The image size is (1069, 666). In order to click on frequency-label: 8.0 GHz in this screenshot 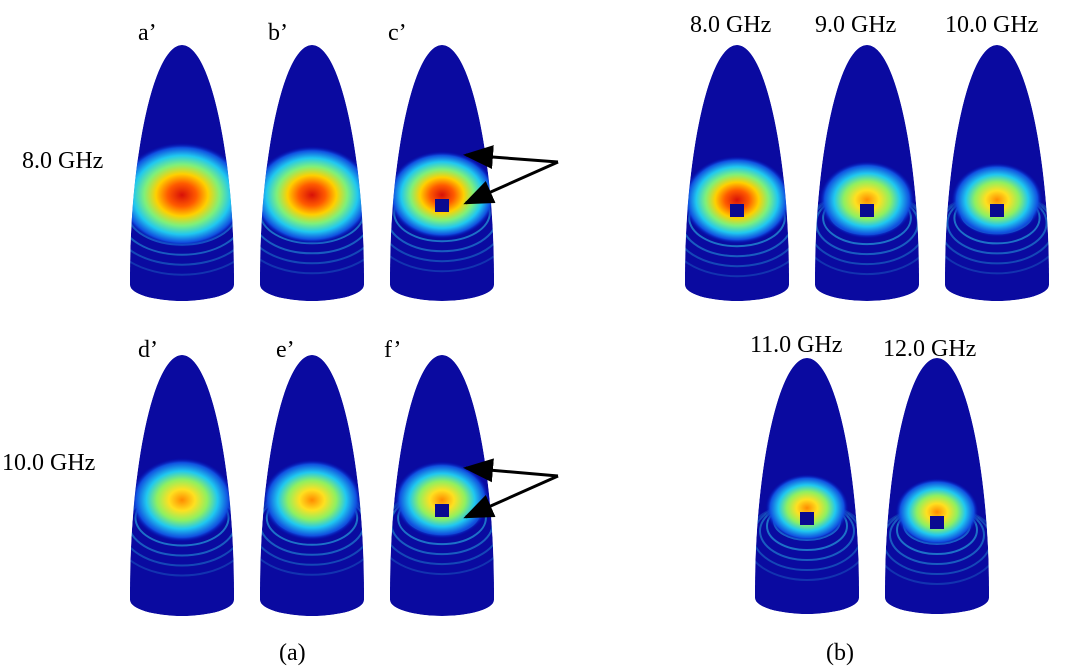, I will do `click(730, 25)`.